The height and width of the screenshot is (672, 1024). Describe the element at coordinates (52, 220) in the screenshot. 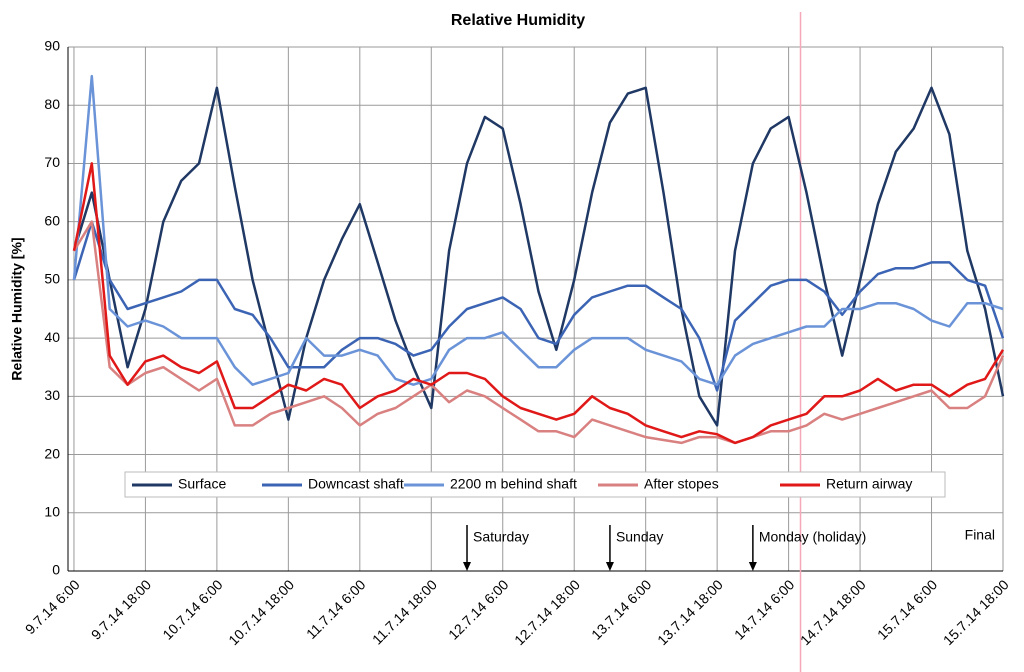

I see `y-tick-label: 60` at that location.